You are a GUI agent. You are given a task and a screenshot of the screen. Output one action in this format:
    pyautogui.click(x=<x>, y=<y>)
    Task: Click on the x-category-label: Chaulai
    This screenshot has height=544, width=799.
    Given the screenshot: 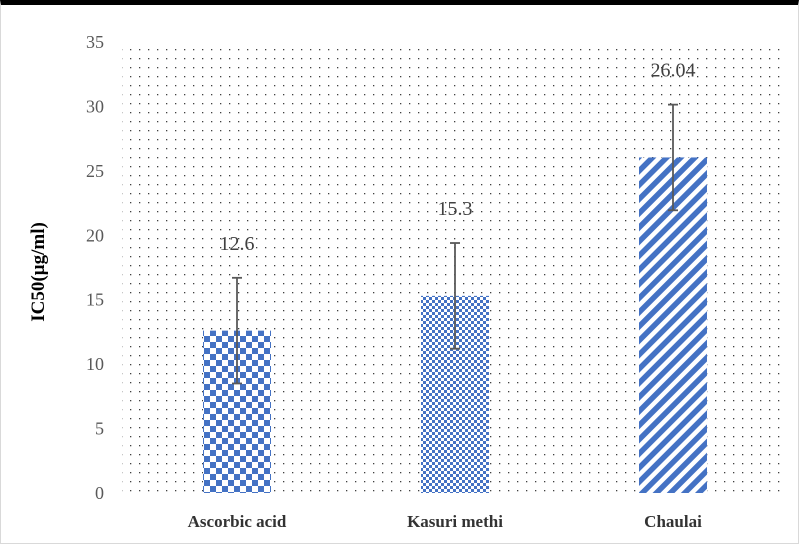 What is the action you would take?
    pyautogui.click(x=673, y=521)
    